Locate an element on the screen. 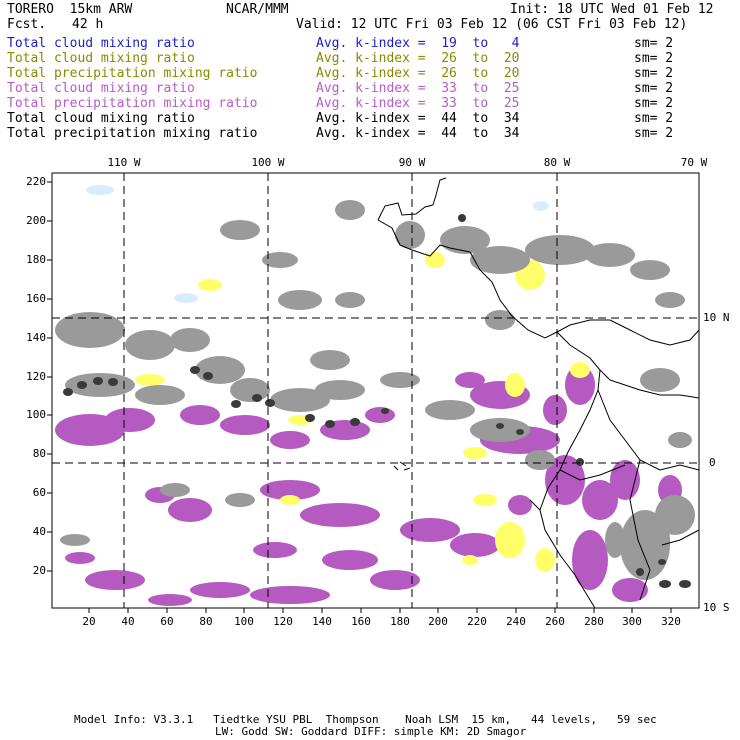 This screenshot has height=740, width=740. y-tick-label: 60 is located at coordinates (39, 492).